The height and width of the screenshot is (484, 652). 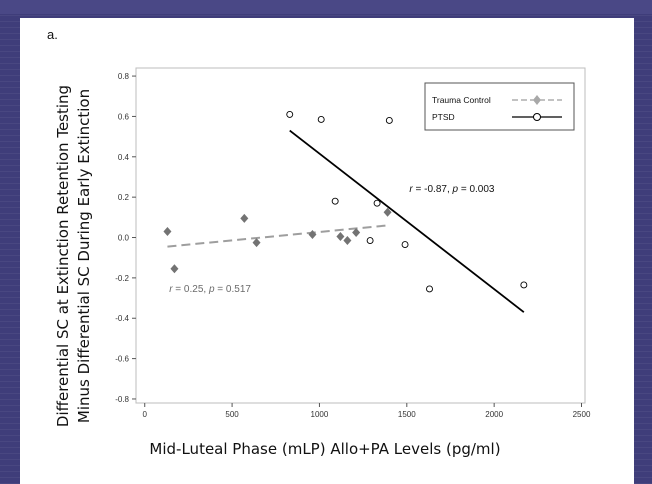 What do you see at coordinates (537, 100) in the screenshot?
I see `legend-diamond-marker` at bounding box center [537, 100].